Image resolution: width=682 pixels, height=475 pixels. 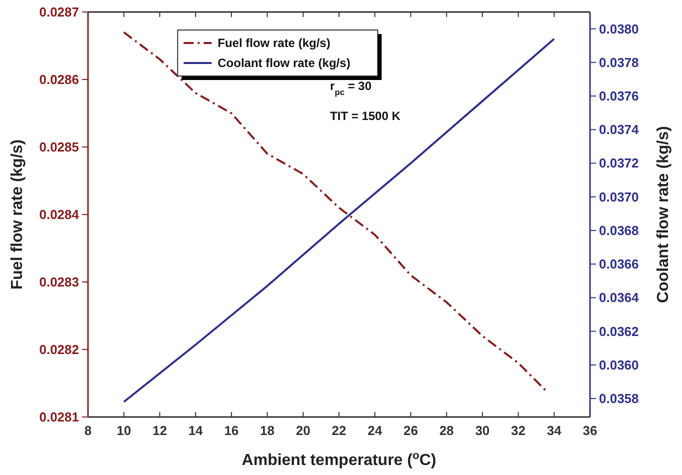 What do you see at coordinates (619, 230) in the screenshot?
I see `y2-tick-label: 0.0368` at bounding box center [619, 230].